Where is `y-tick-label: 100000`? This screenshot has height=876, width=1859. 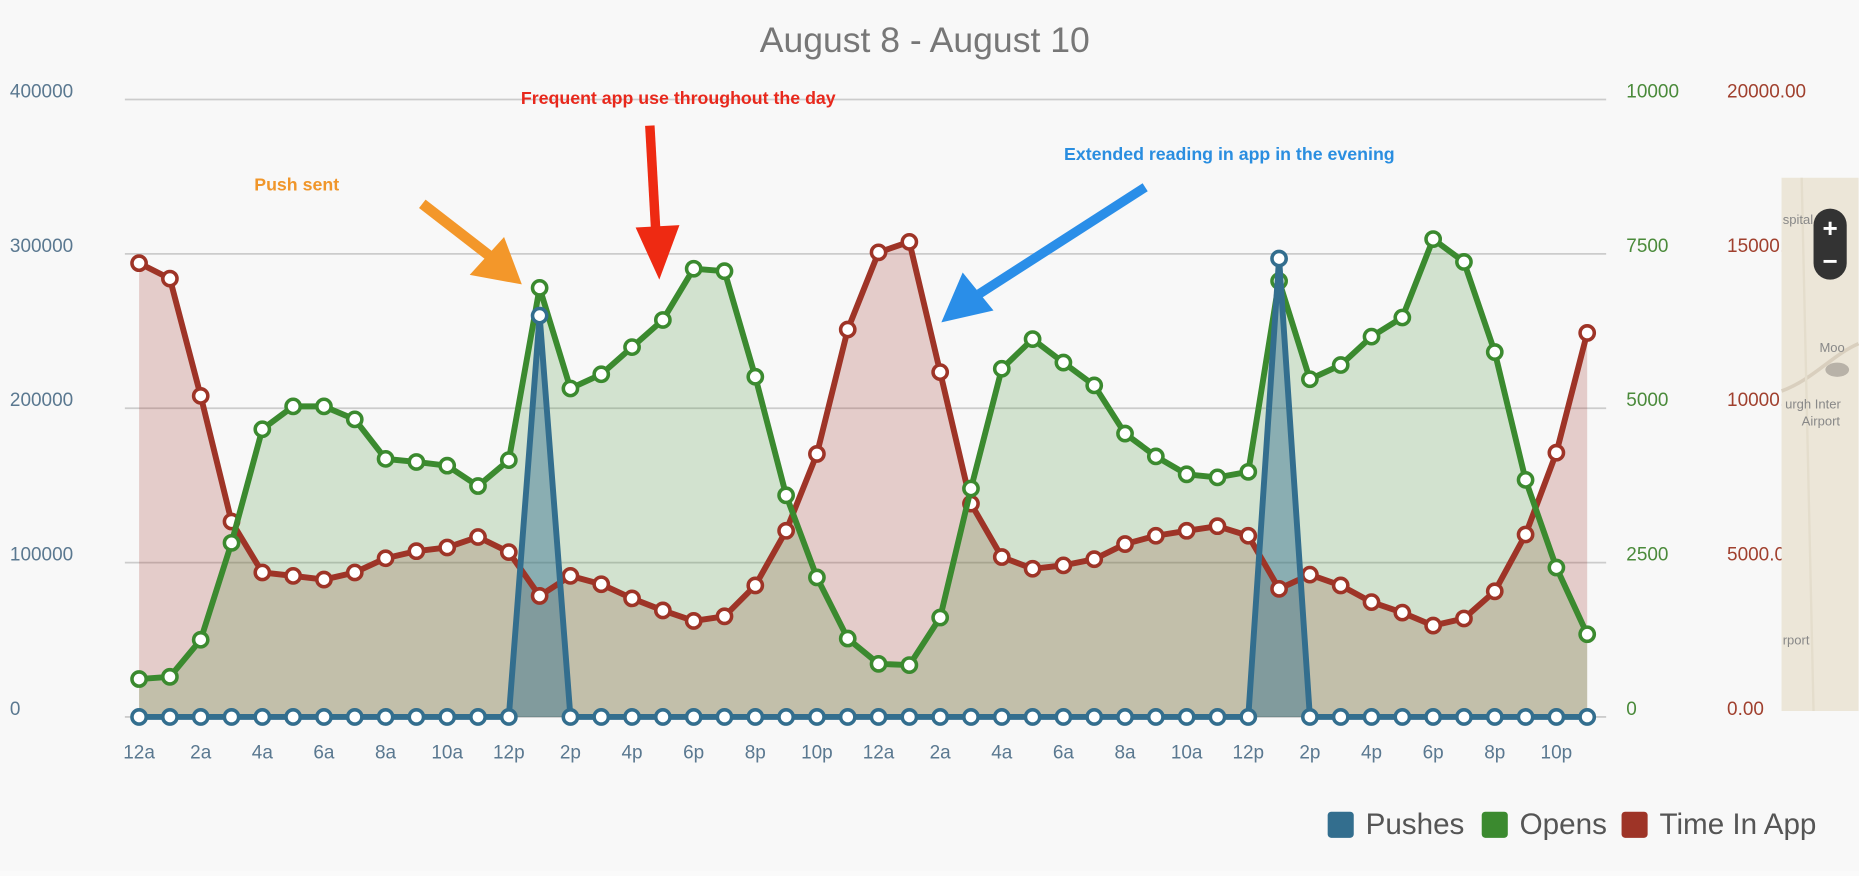 y-tick-label: 100000 is located at coordinates (41, 555).